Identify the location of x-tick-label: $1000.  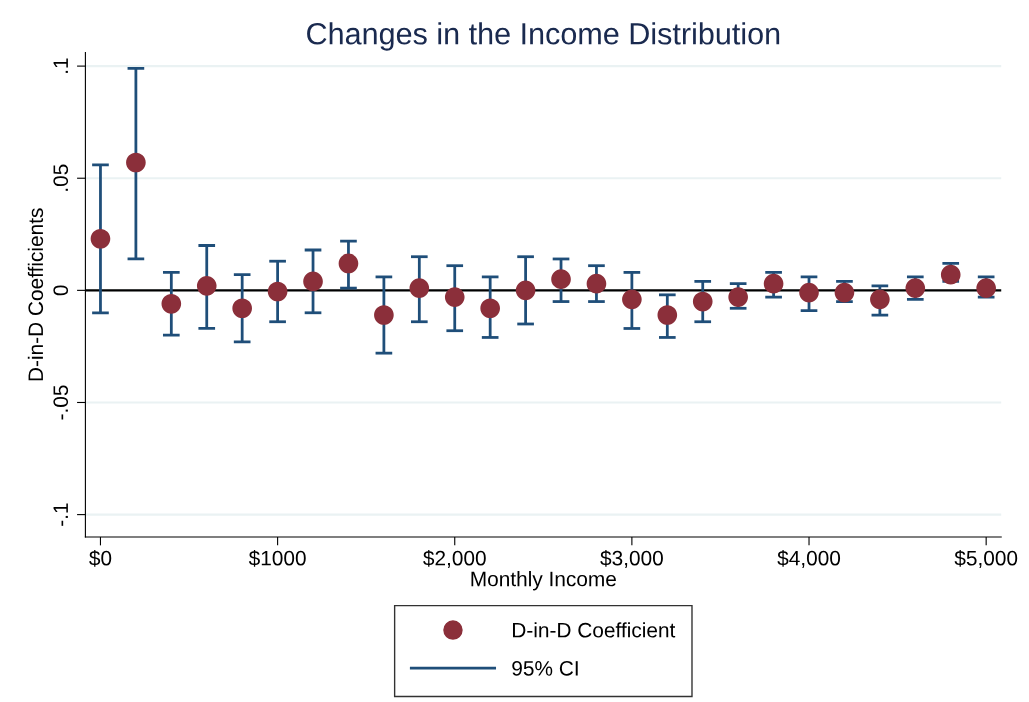
(277, 558).